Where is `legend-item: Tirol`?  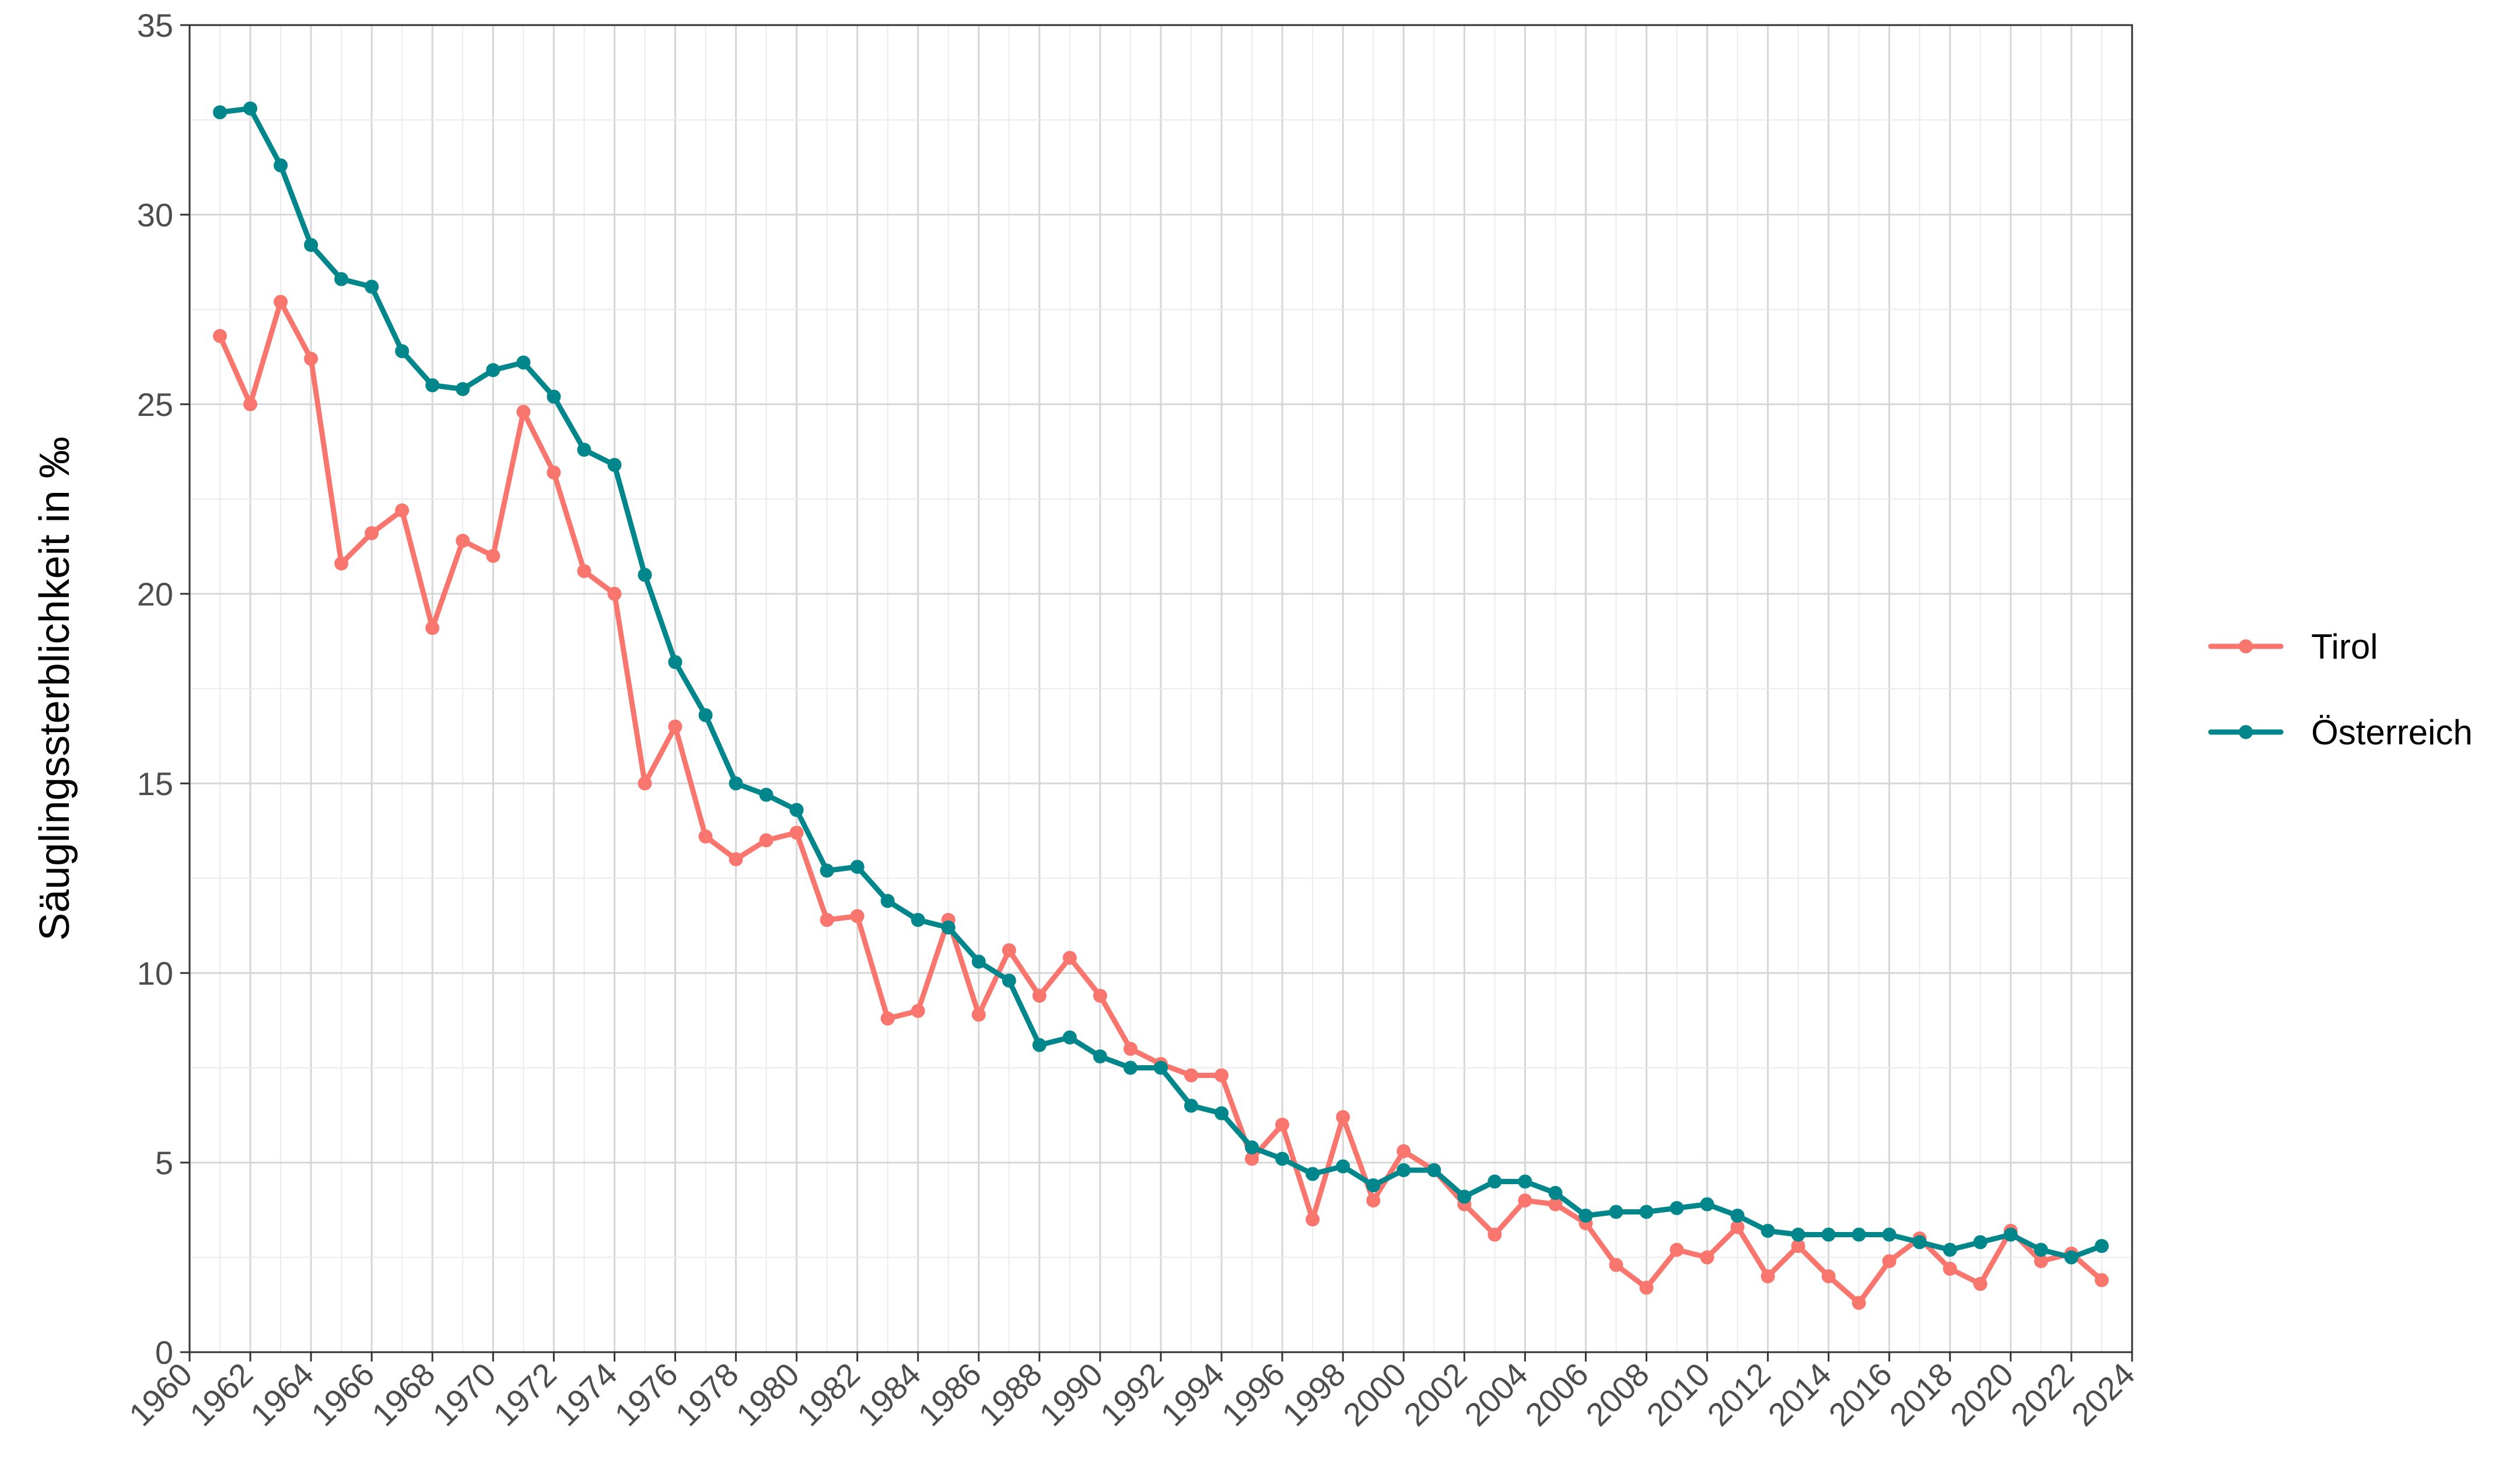 legend-item: Tirol is located at coordinates (2293, 646).